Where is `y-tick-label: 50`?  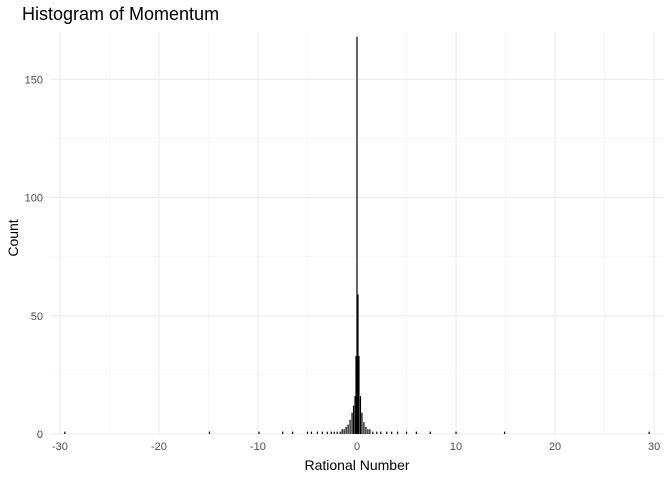
y-tick-label: 50 is located at coordinates (37, 317).